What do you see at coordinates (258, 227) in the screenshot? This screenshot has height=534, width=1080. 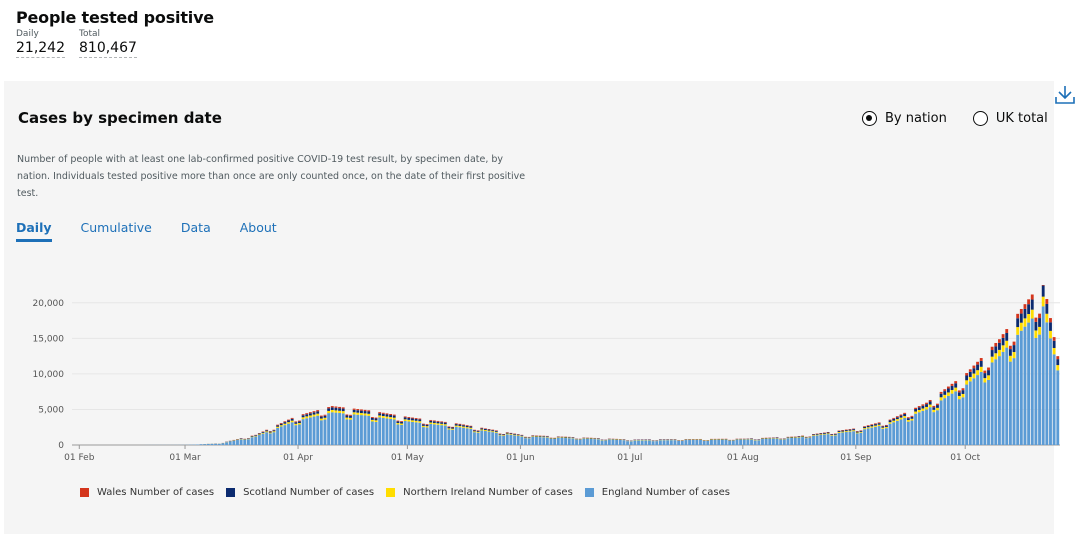 I see `tab-about: About` at bounding box center [258, 227].